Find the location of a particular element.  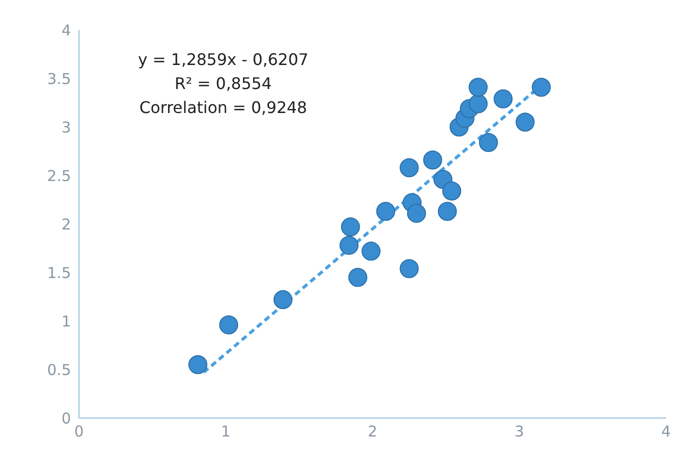

x-tick-label: 3 is located at coordinates (519, 431).